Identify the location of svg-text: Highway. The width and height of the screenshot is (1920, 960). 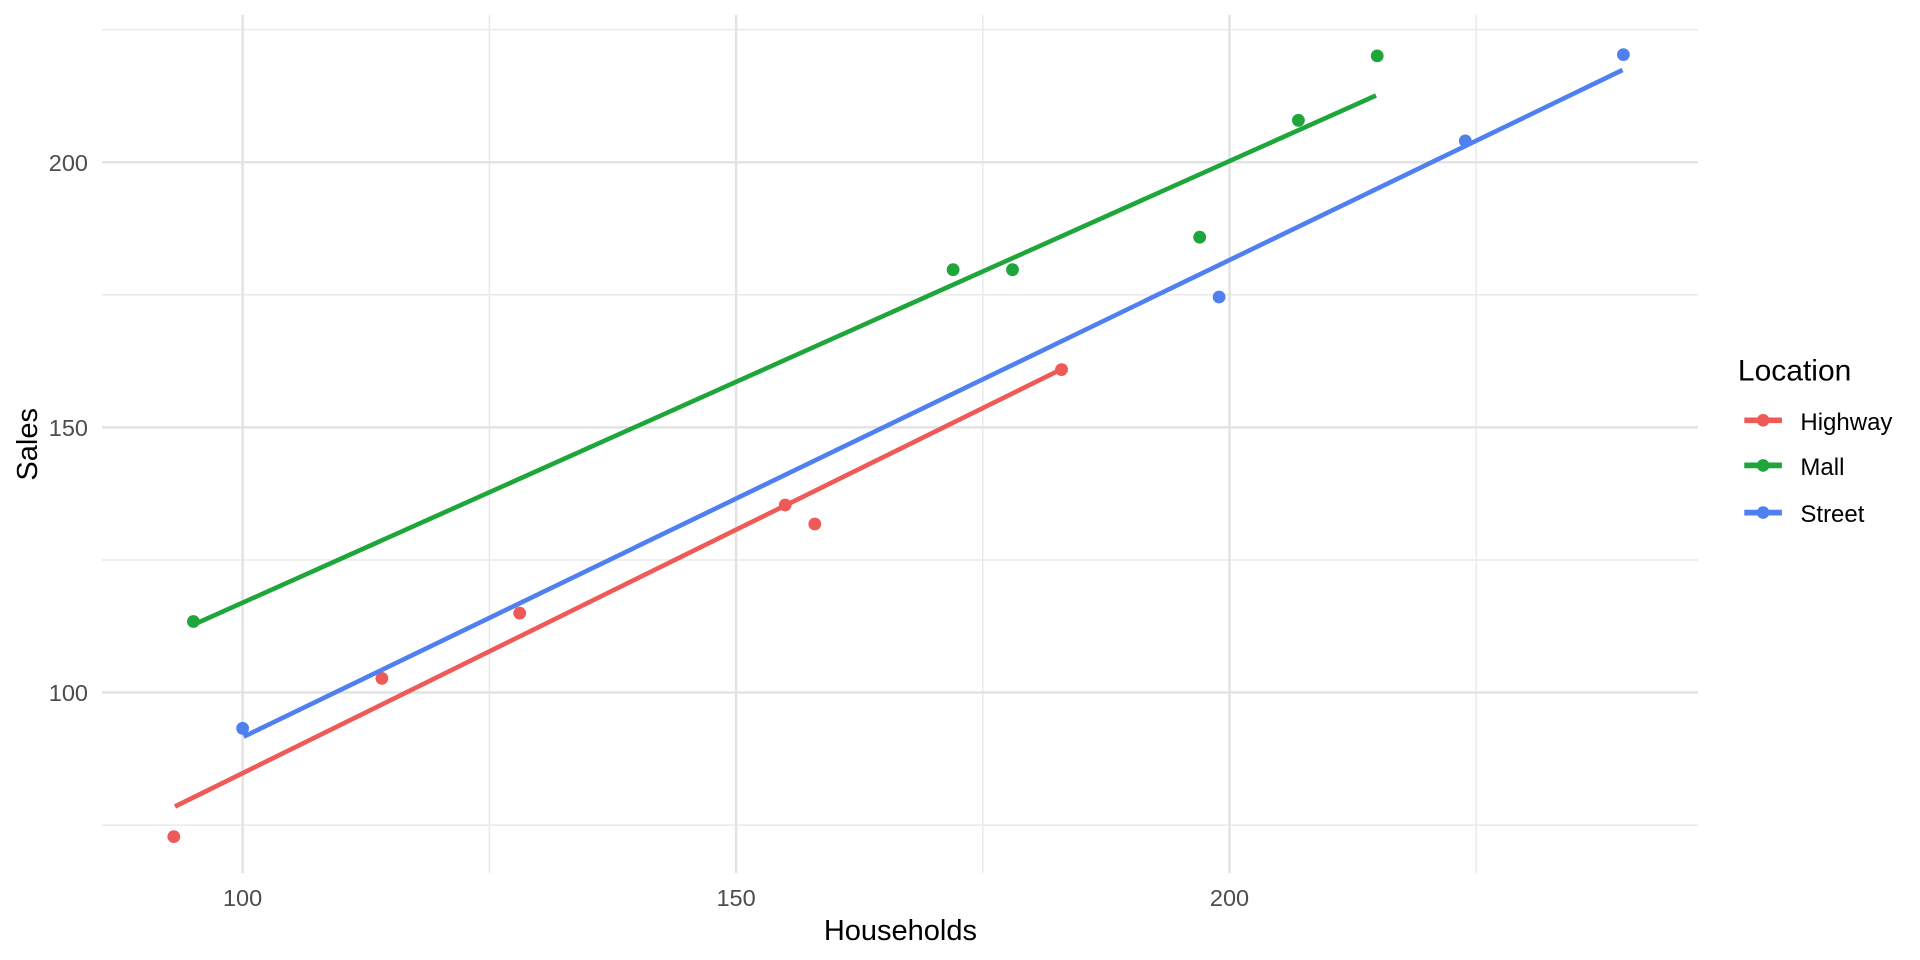
(1846, 422).